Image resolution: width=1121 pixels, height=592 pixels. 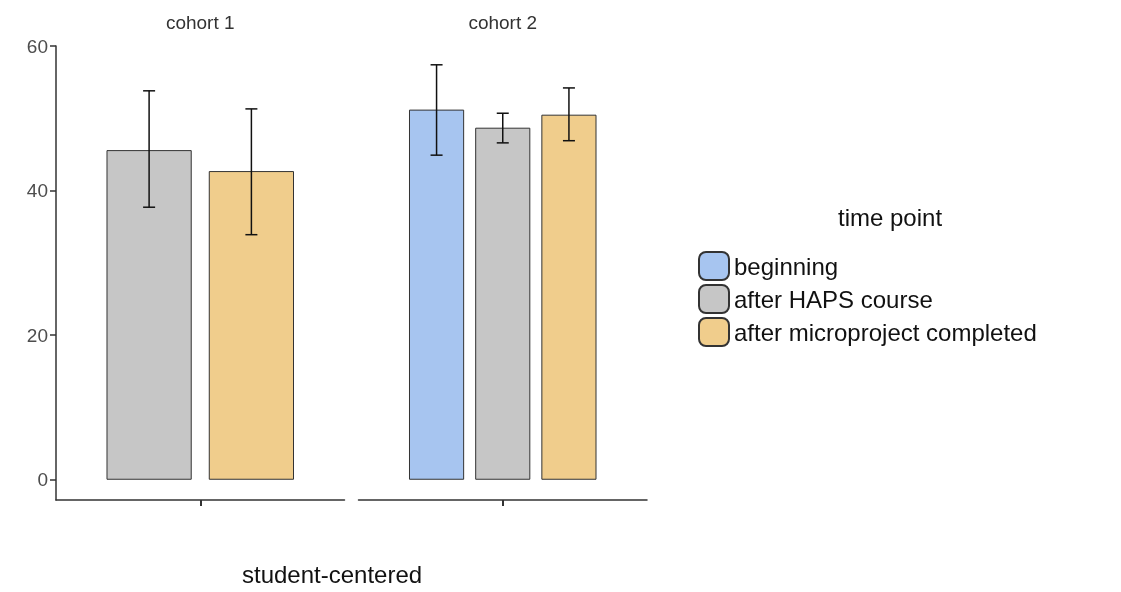 What do you see at coordinates (332, 574) in the screenshot?
I see `x-axis-title: student-centered` at bounding box center [332, 574].